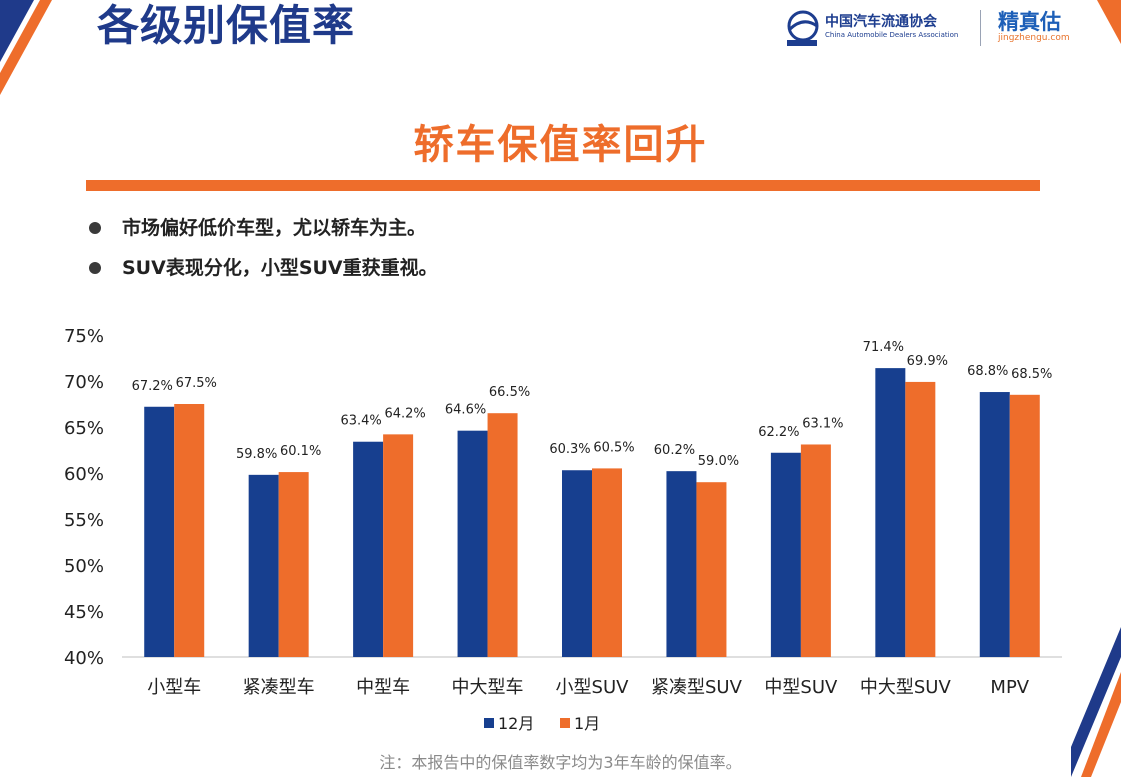 The image size is (1121, 777). What do you see at coordinates (980, 28) in the screenshot?
I see `logo-divider` at bounding box center [980, 28].